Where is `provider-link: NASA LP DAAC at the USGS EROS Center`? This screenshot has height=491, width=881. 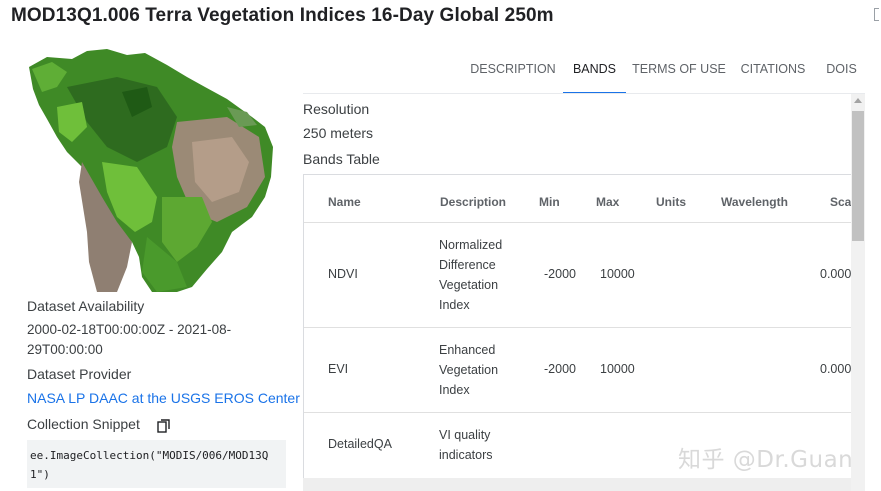 provider-link: NASA LP DAAC at the USGS EROS Center is located at coordinates (163, 398).